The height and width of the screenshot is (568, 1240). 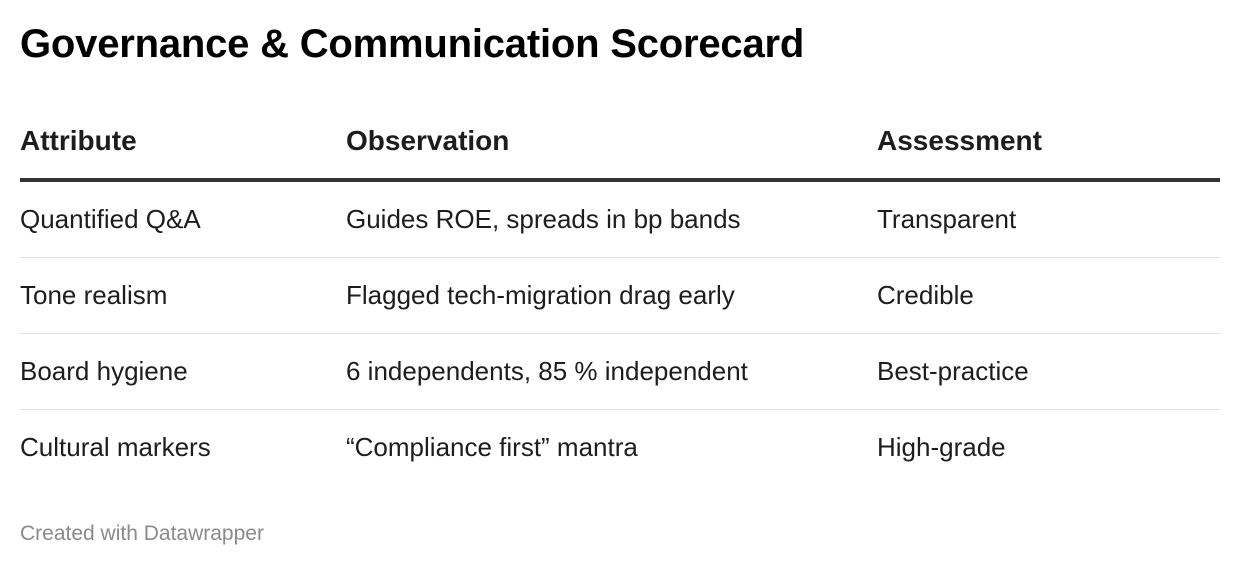 What do you see at coordinates (183, 143) in the screenshot?
I see `column-header-attribute: Attribute` at bounding box center [183, 143].